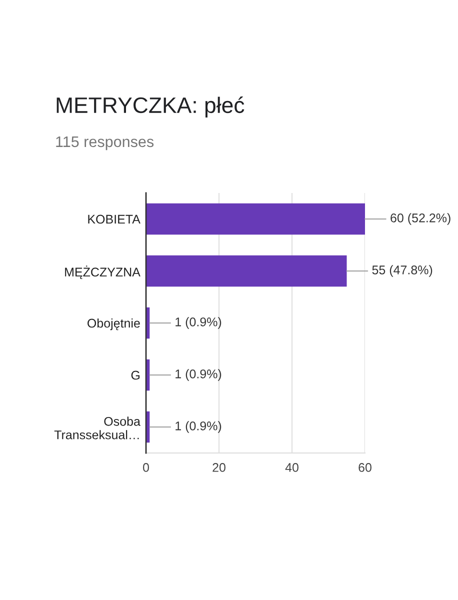 The width and height of the screenshot is (458, 600). What do you see at coordinates (291, 467) in the screenshot?
I see `x-tick-label: 40` at bounding box center [291, 467].